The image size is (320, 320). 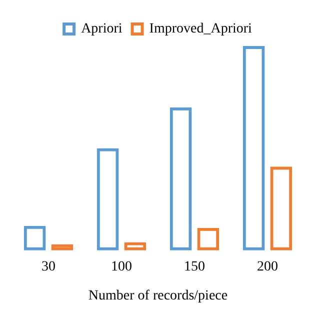 What do you see at coordinates (101, 29) in the screenshot?
I see `legend-label: Apriori` at bounding box center [101, 29].